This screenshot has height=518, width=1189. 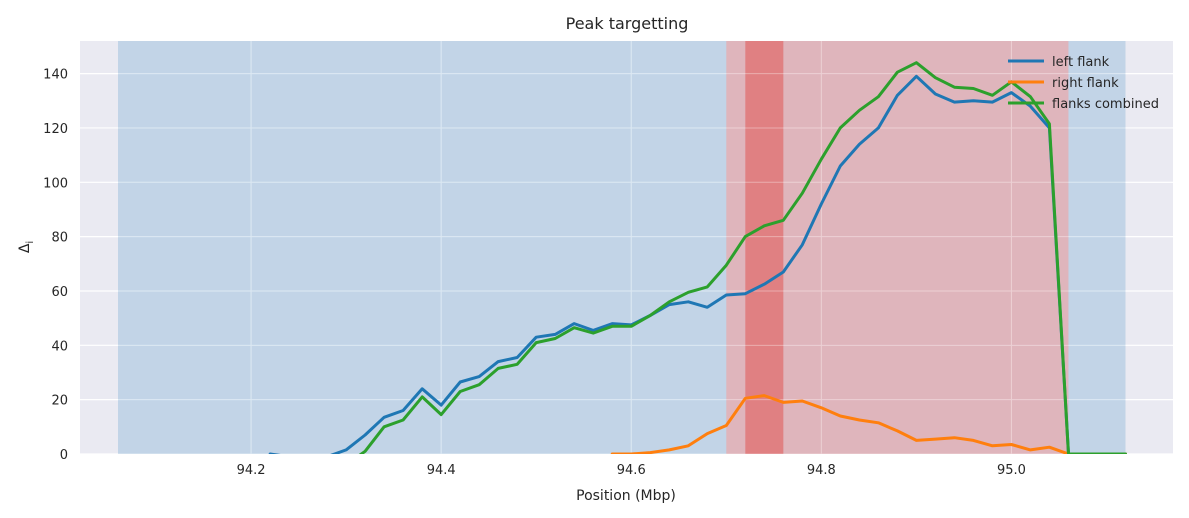 I want to click on y-axis-label-subscript: i, so click(x=30, y=242).